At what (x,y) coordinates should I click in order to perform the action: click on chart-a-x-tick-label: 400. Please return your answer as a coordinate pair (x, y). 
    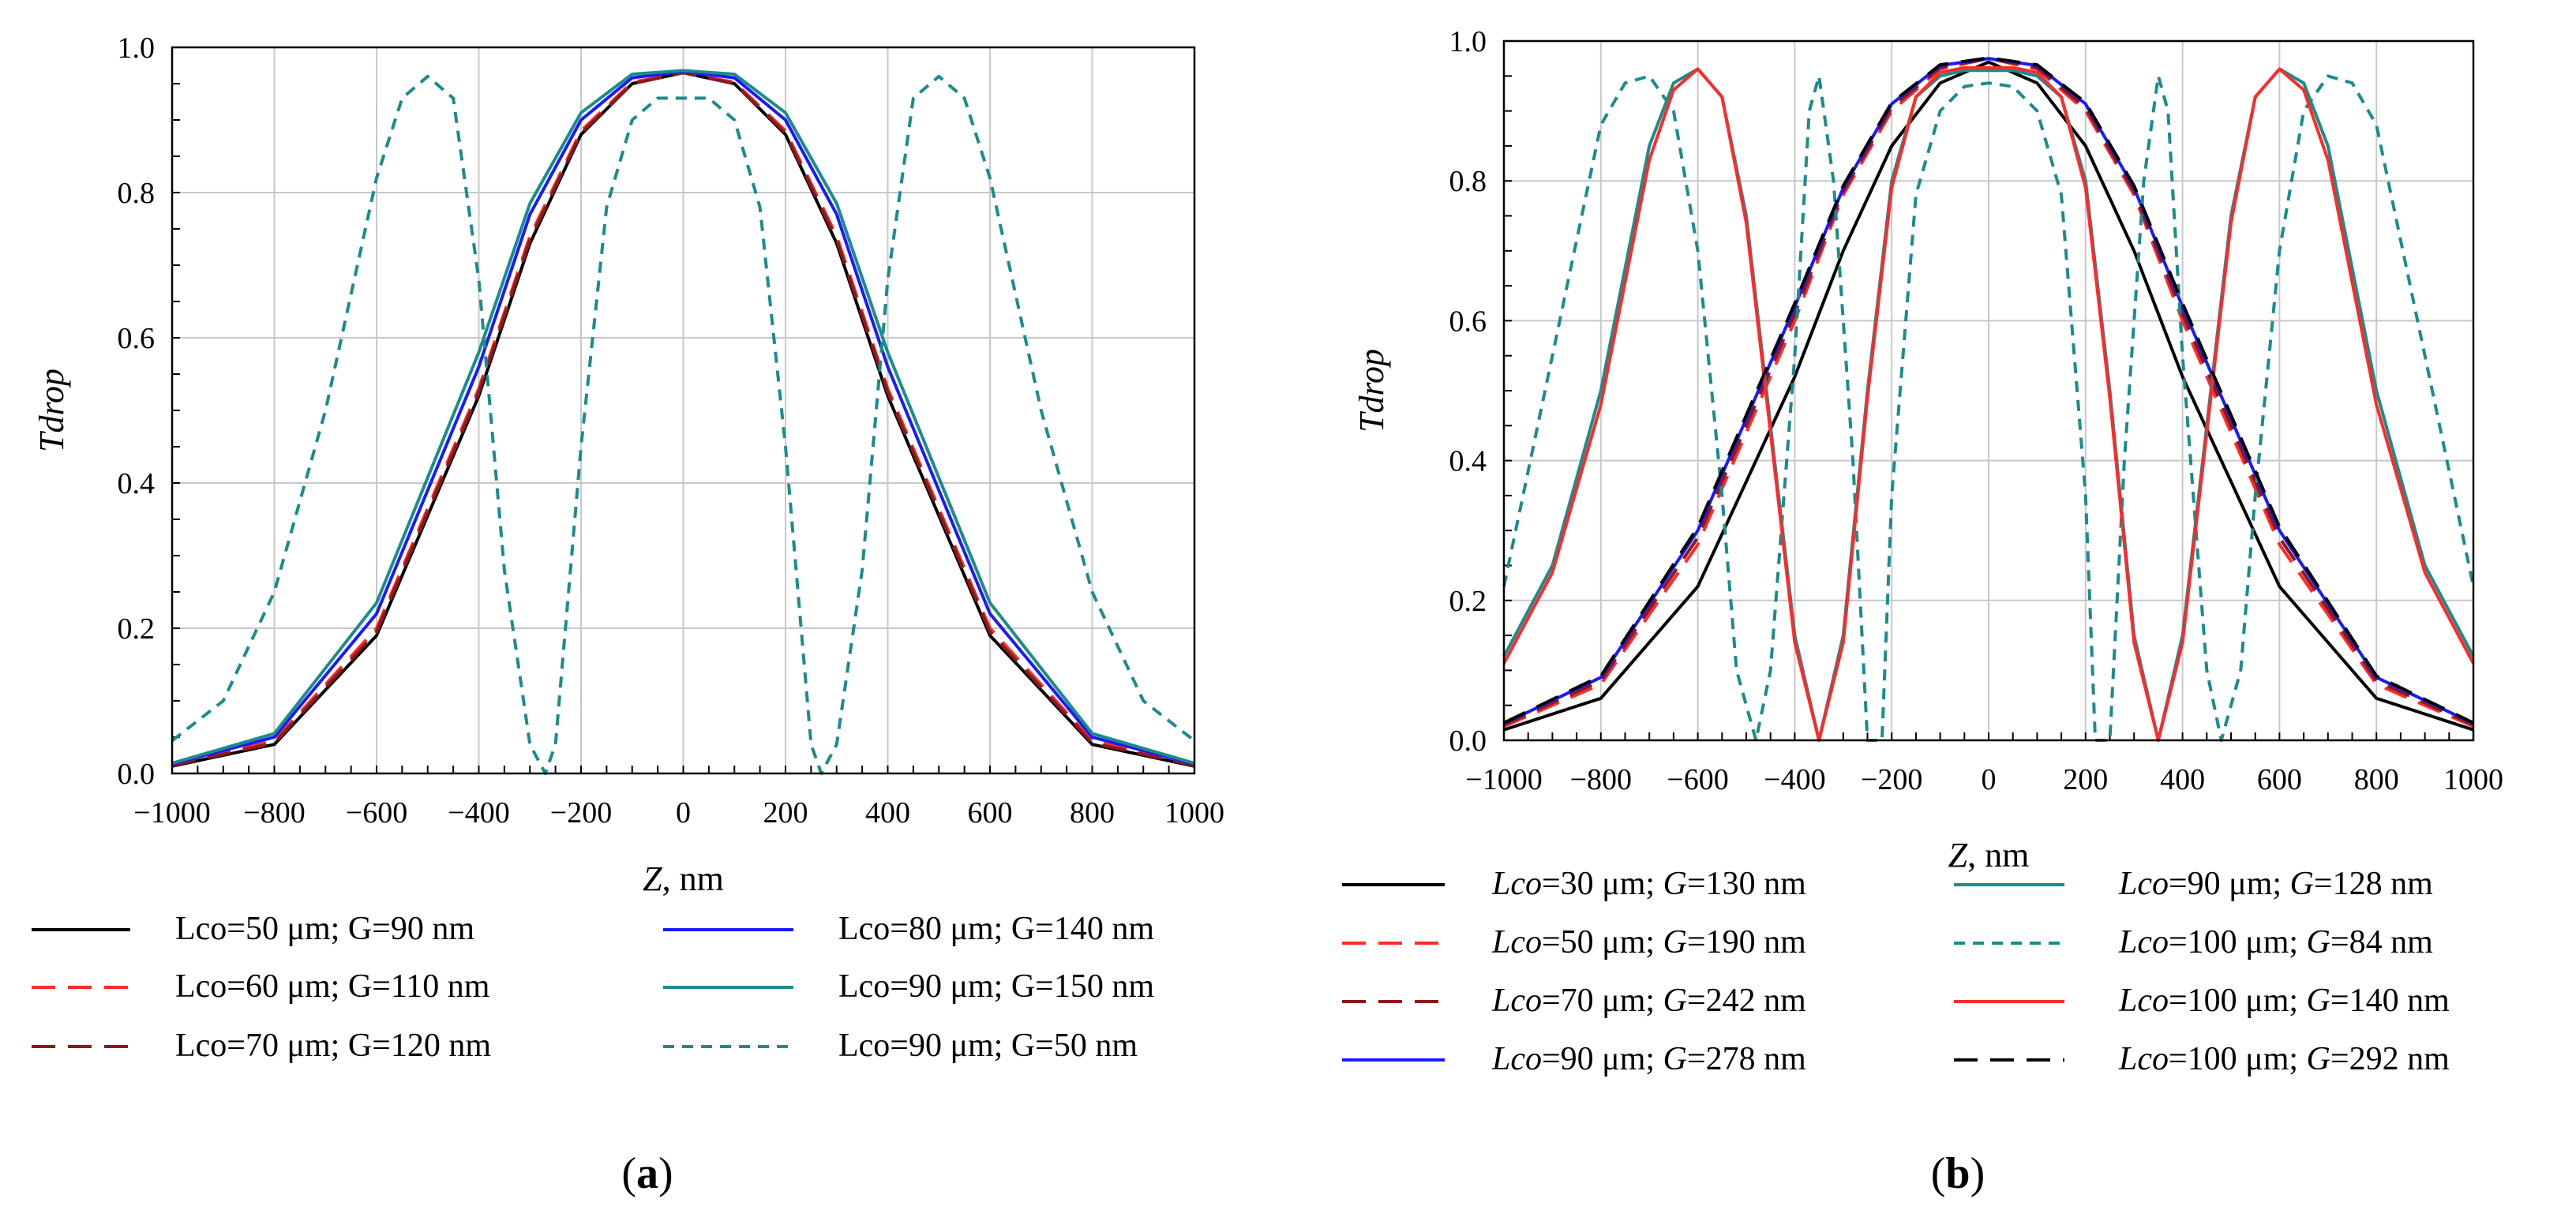
    Looking at the image, I should click on (887, 812).